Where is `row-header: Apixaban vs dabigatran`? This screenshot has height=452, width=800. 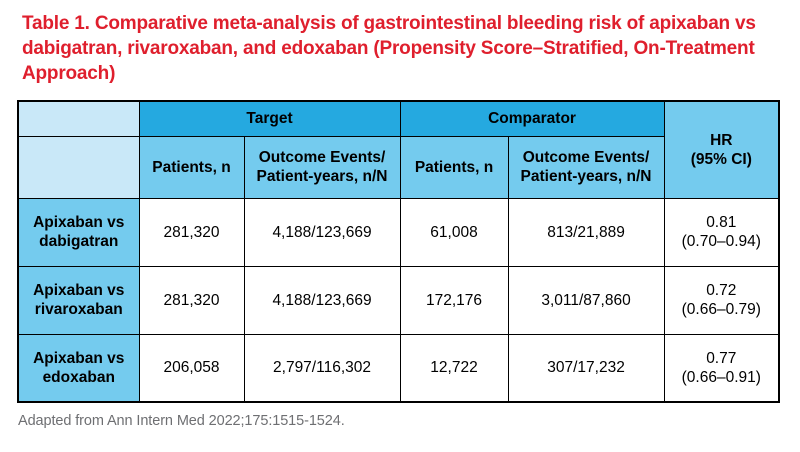
row-header: Apixaban vs dabigatran is located at coordinates (78, 232).